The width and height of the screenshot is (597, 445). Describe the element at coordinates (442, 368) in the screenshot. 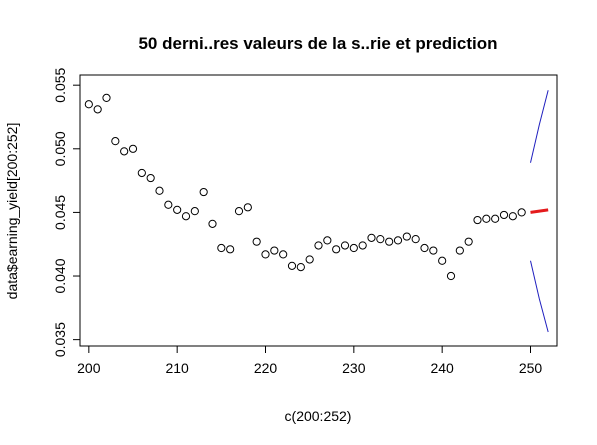

I see `x-tick-label: 240` at that location.